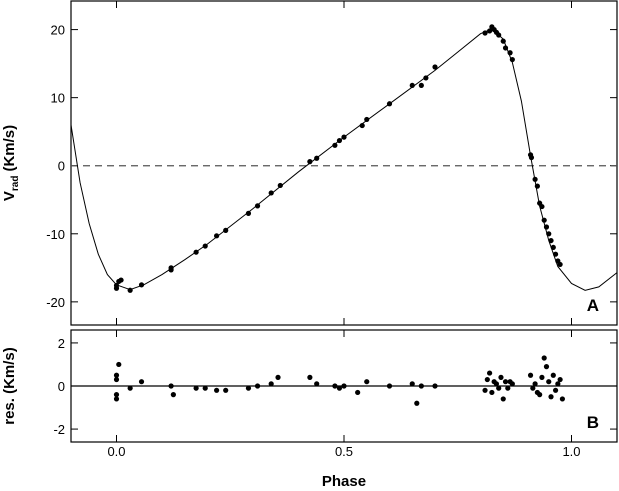 The height and width of the screenshot is (491, 619). Describe the element at coordinates (9, 196) in the screenshot. I see `y-label-main: V` at that location.